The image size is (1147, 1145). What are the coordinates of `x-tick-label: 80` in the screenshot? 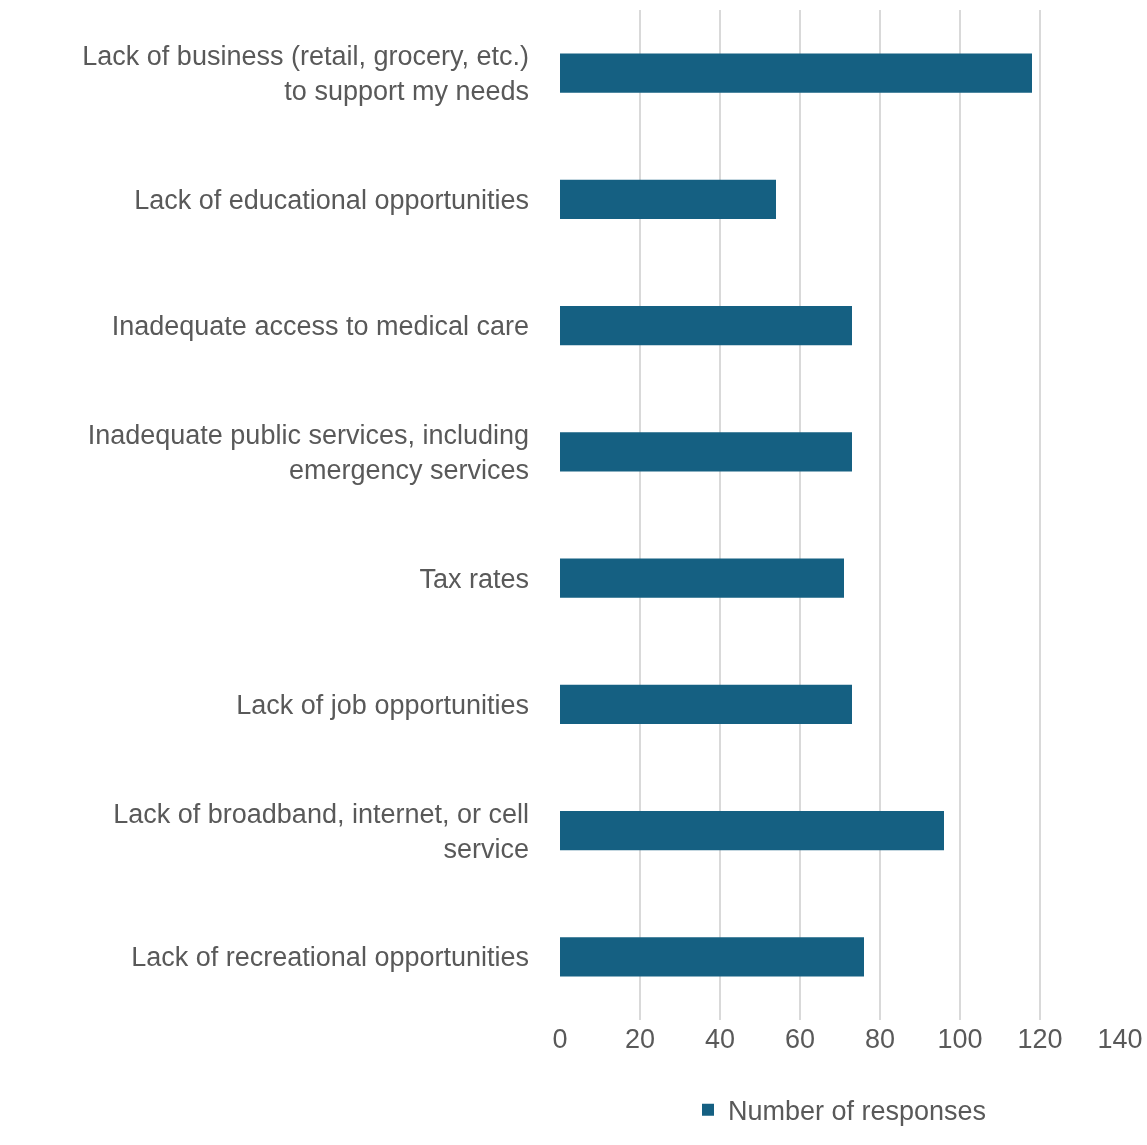 It's located at (880, 1039).